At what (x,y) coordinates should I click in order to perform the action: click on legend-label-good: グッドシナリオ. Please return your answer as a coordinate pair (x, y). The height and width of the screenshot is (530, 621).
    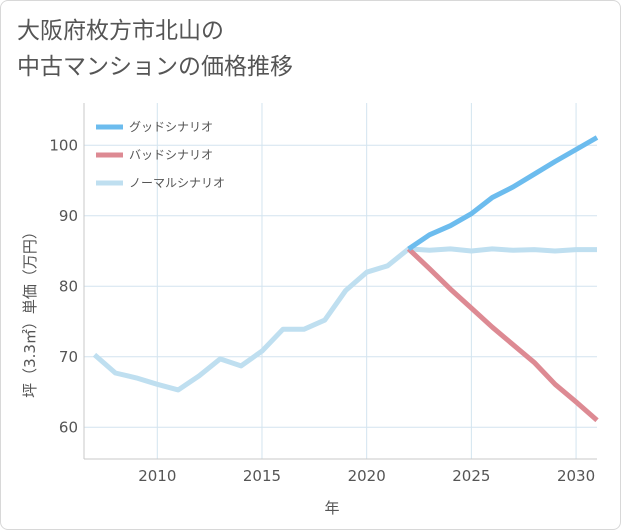
    Looking at the image, I should click on (171, 127).